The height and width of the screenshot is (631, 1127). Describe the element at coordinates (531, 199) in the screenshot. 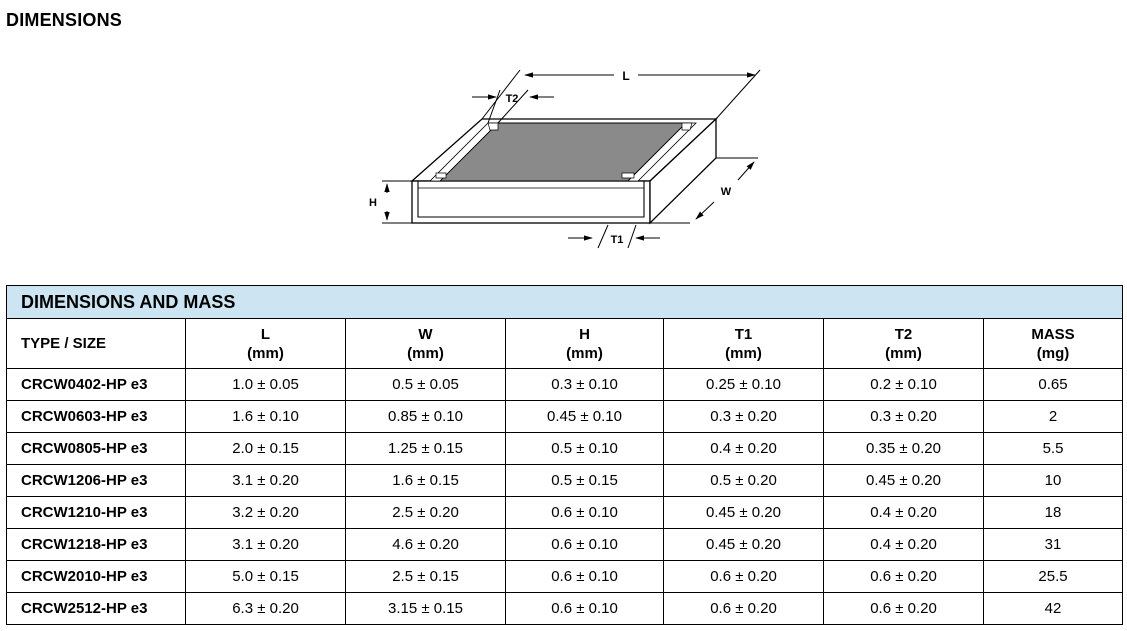

I see `terminal-outline` at that location.